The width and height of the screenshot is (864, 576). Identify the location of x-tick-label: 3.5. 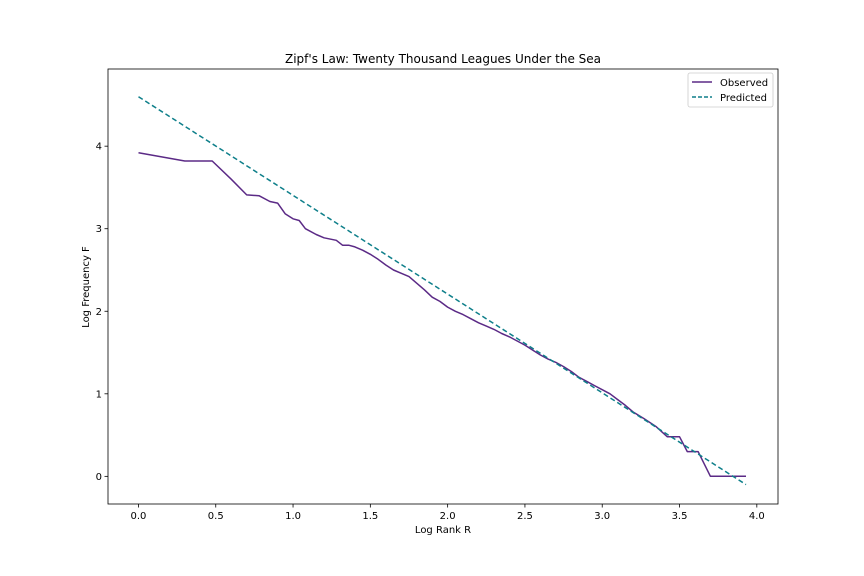
(680, 516).